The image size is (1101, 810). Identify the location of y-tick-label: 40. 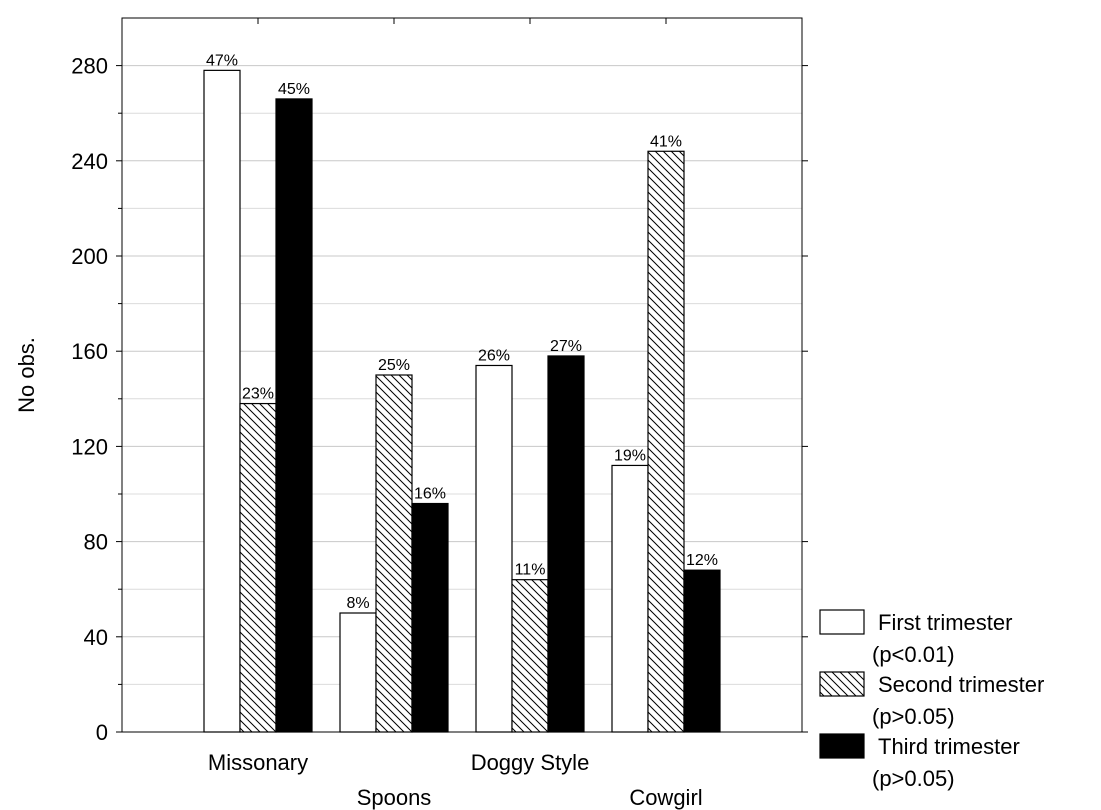
(96, 637).